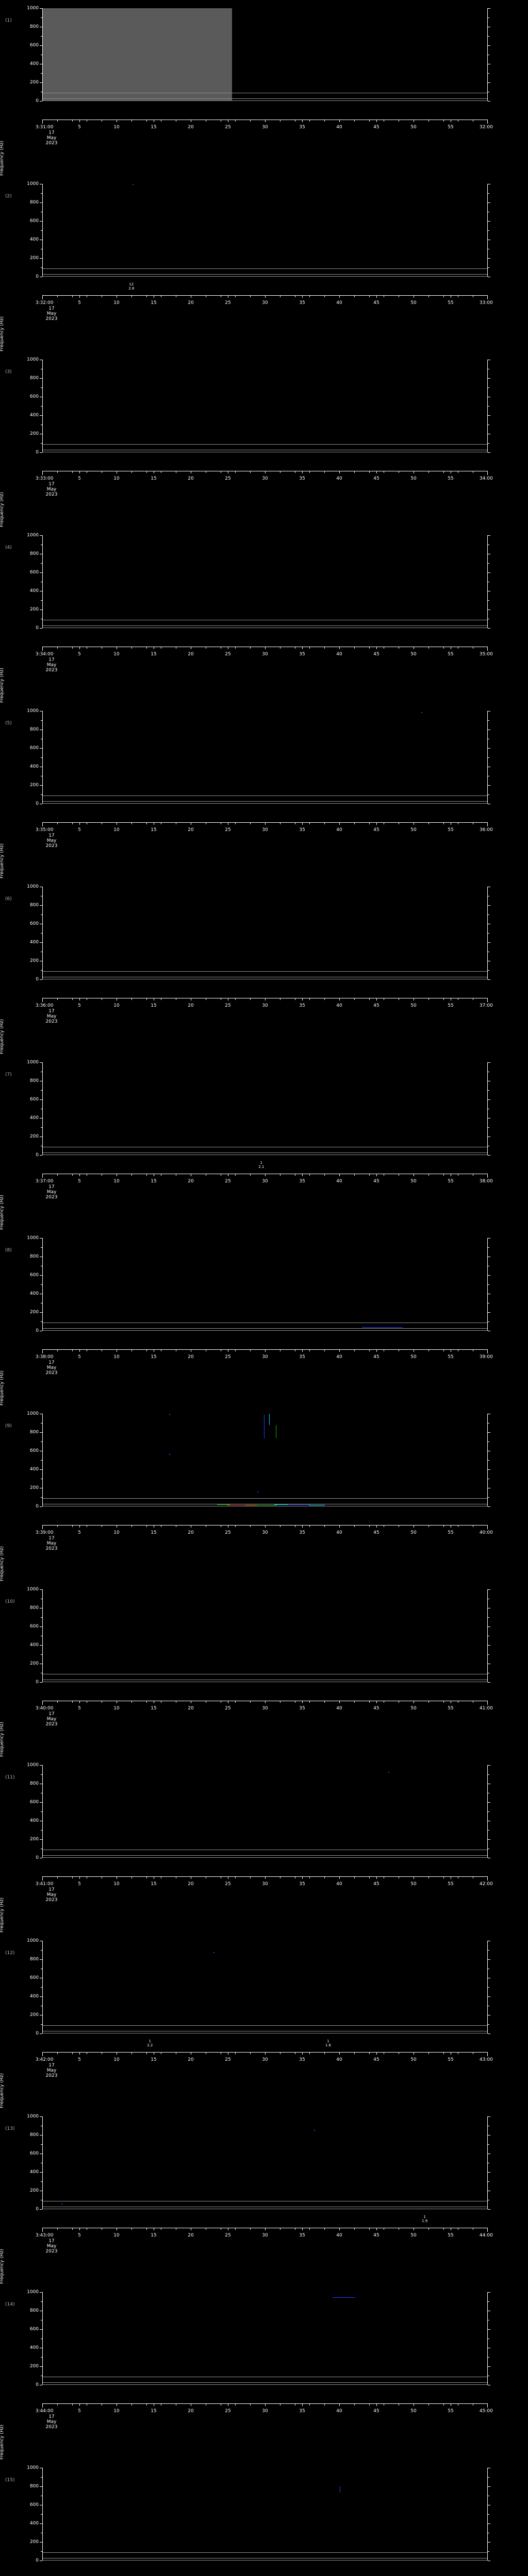 The height and width of the screenshot is (2576, 528). I want to click on y-tick-label: 1000, so click(33, 535).